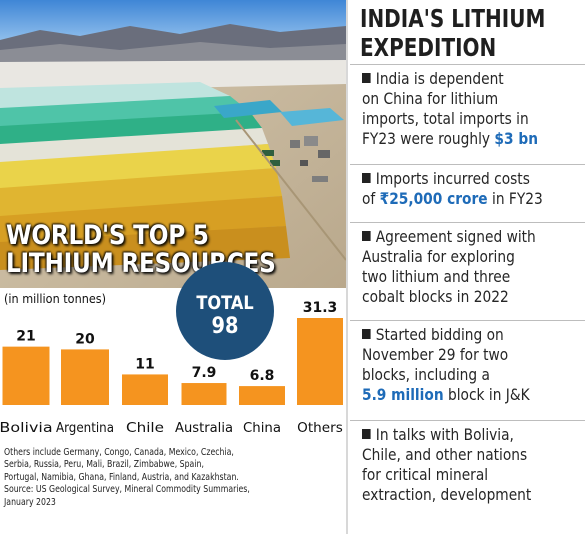 The height and width of the screenshot is (534, 585). What do you see at coordinates (433, 198) in the screenshot?
I see `highlight-value: ₹25,000 crore` at bounding box center [433, 198].